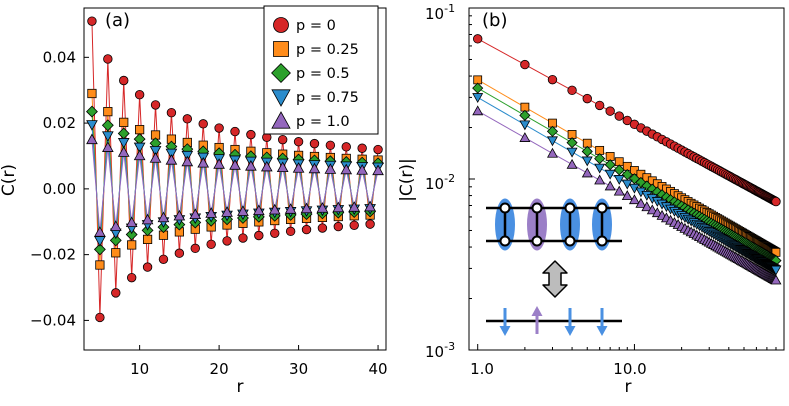 The width and height of the screenshot is (789, 406). I want to click on spin-head, so click(570, 331).